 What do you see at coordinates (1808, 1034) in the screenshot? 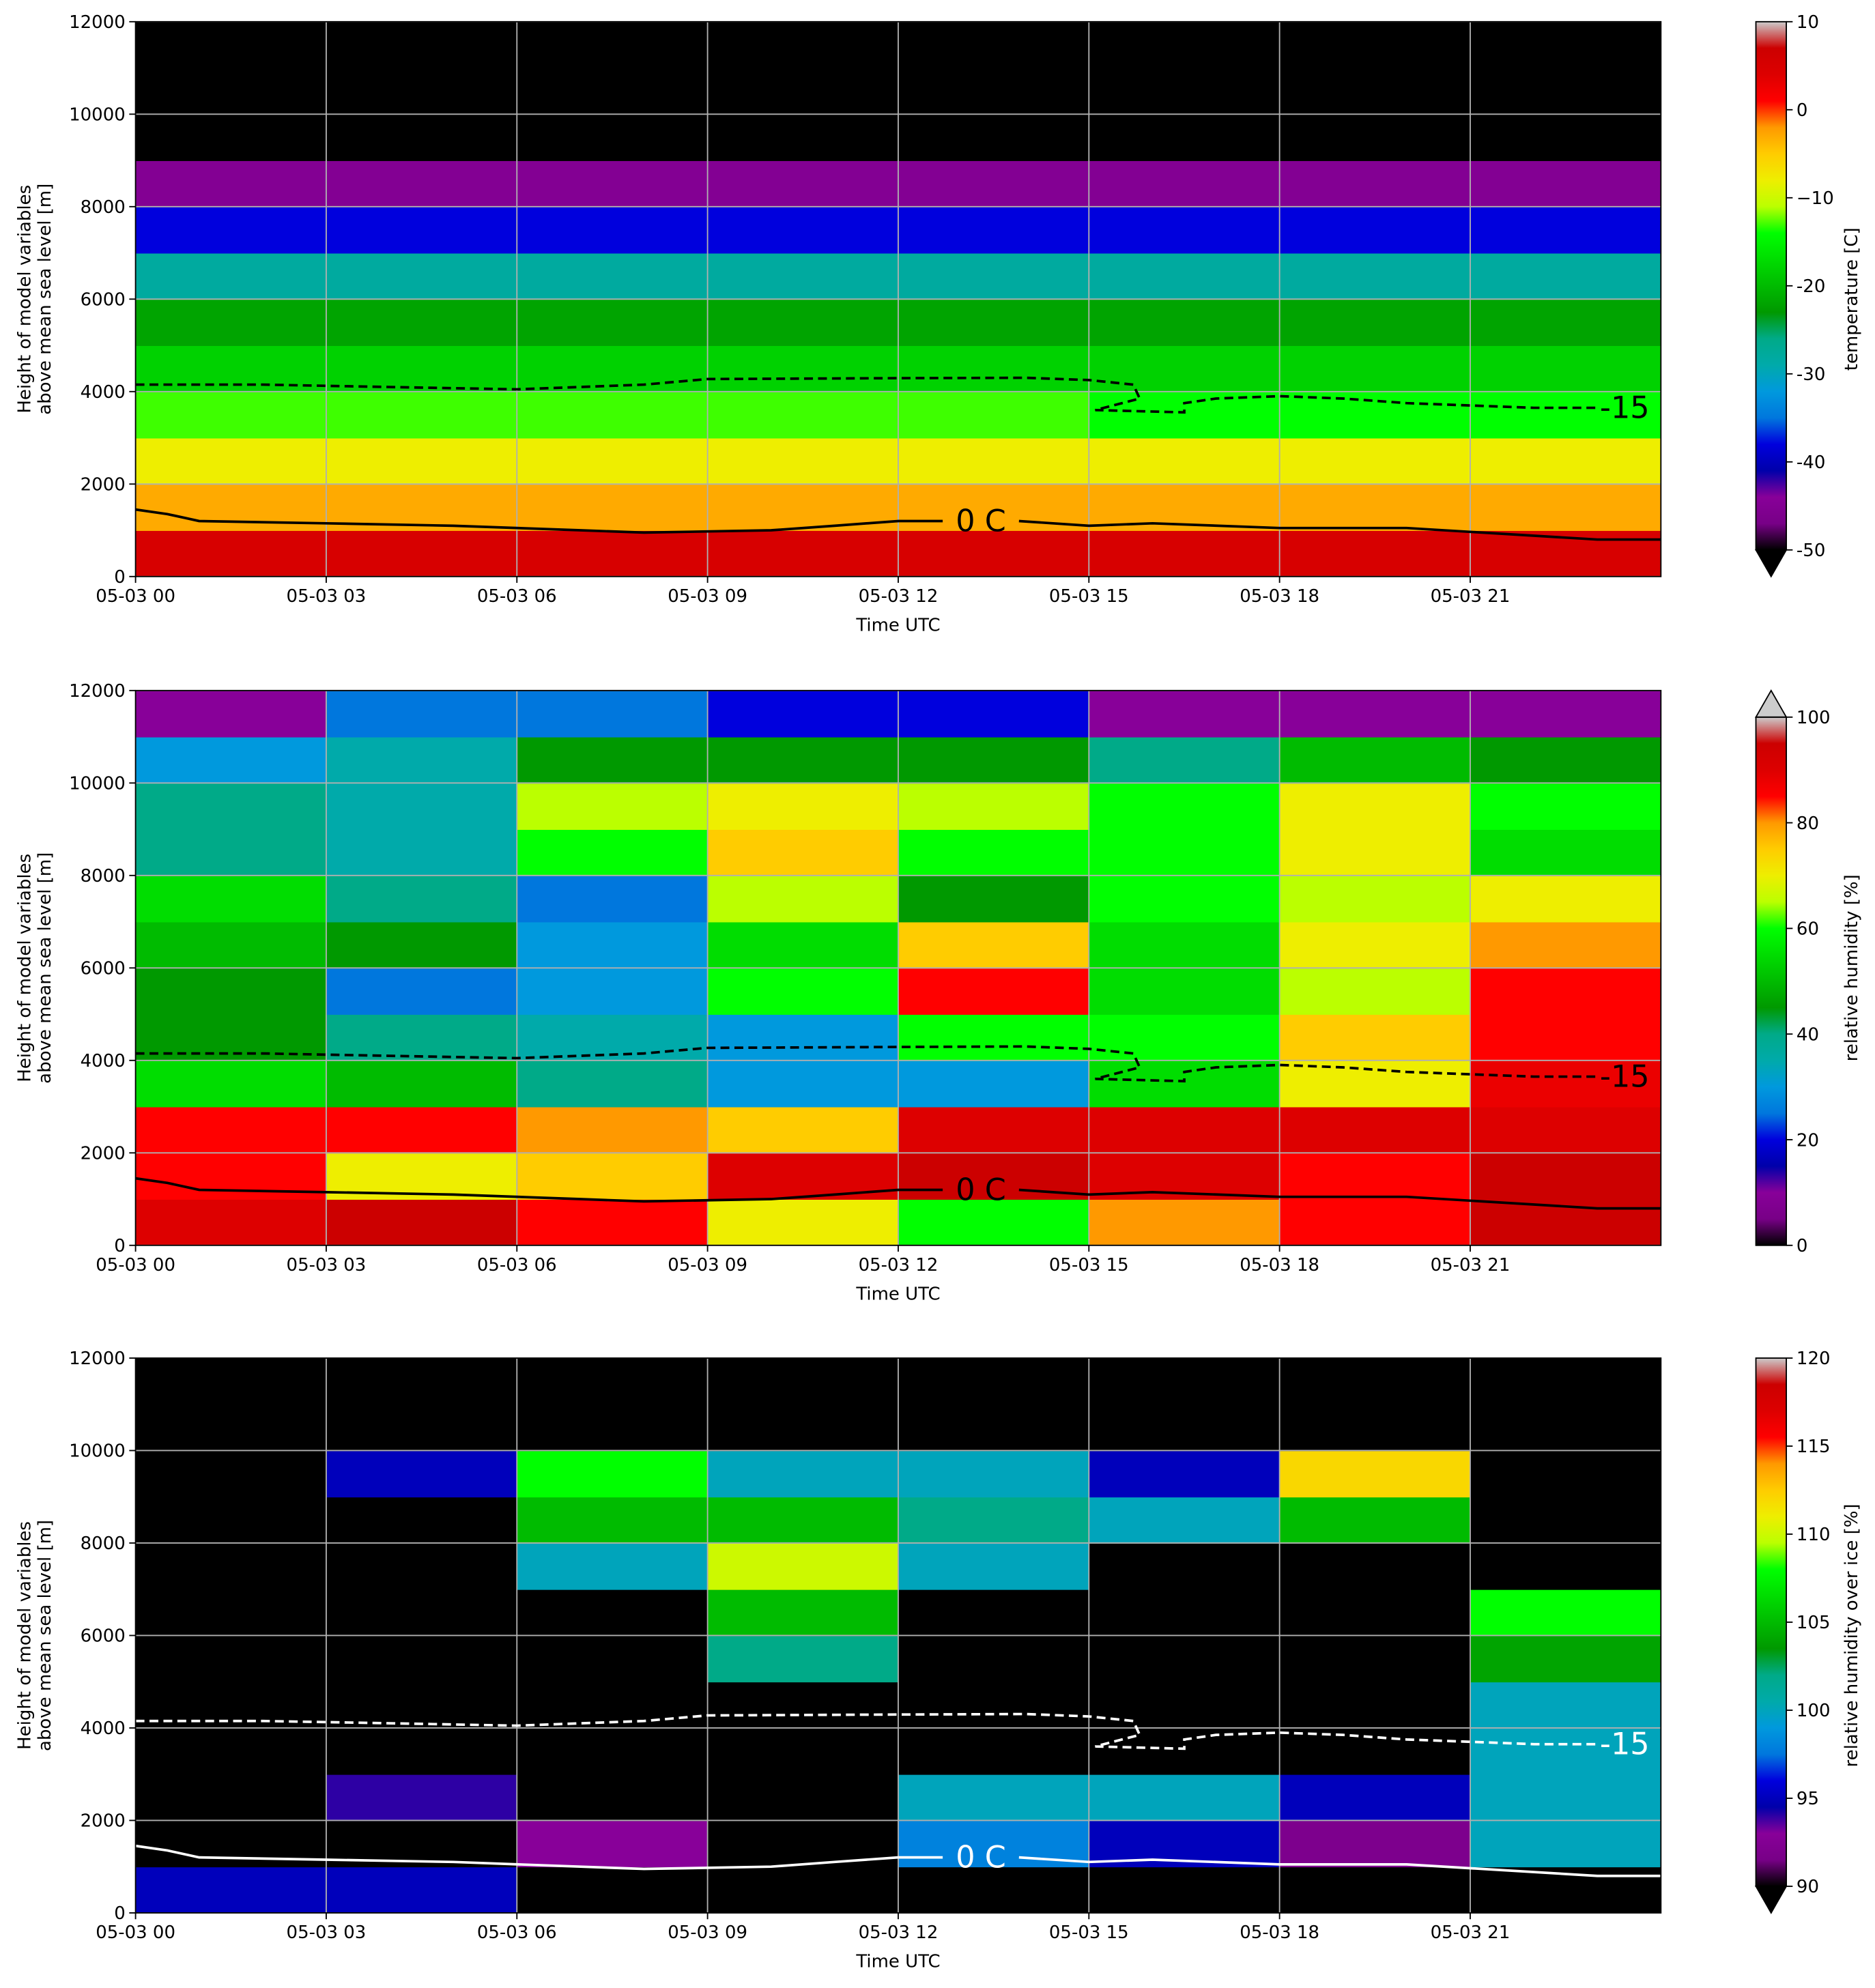
I see `colorbar-tick-label: 40` at bounding box center [1808, 1034].